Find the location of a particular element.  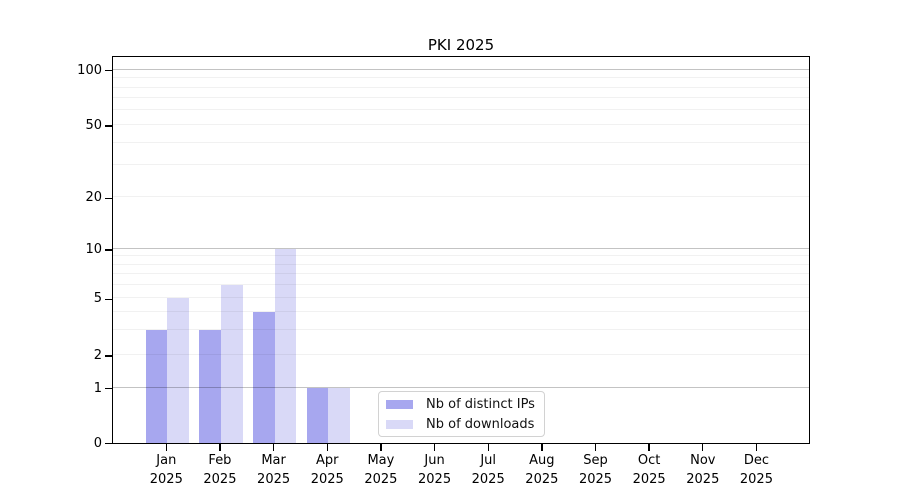

x-tick-mark-oct is located at coordinates (649, 447).